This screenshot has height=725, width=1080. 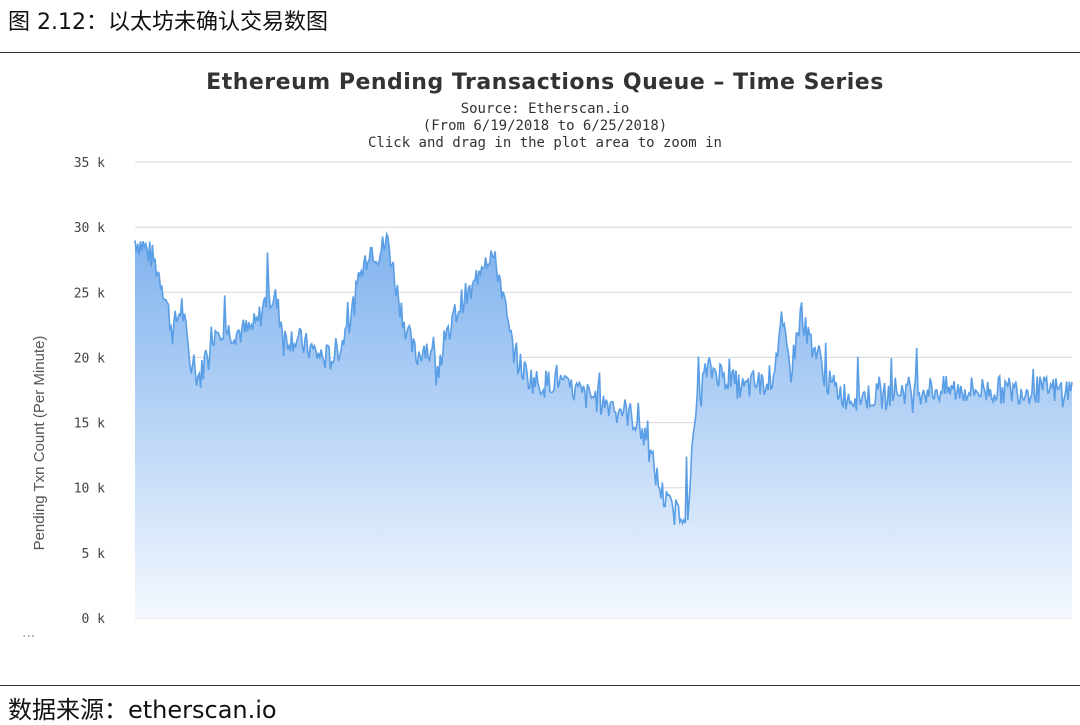 I want to click on source-note: 数据来源：etherscan.io, so click(x=142, y=710).